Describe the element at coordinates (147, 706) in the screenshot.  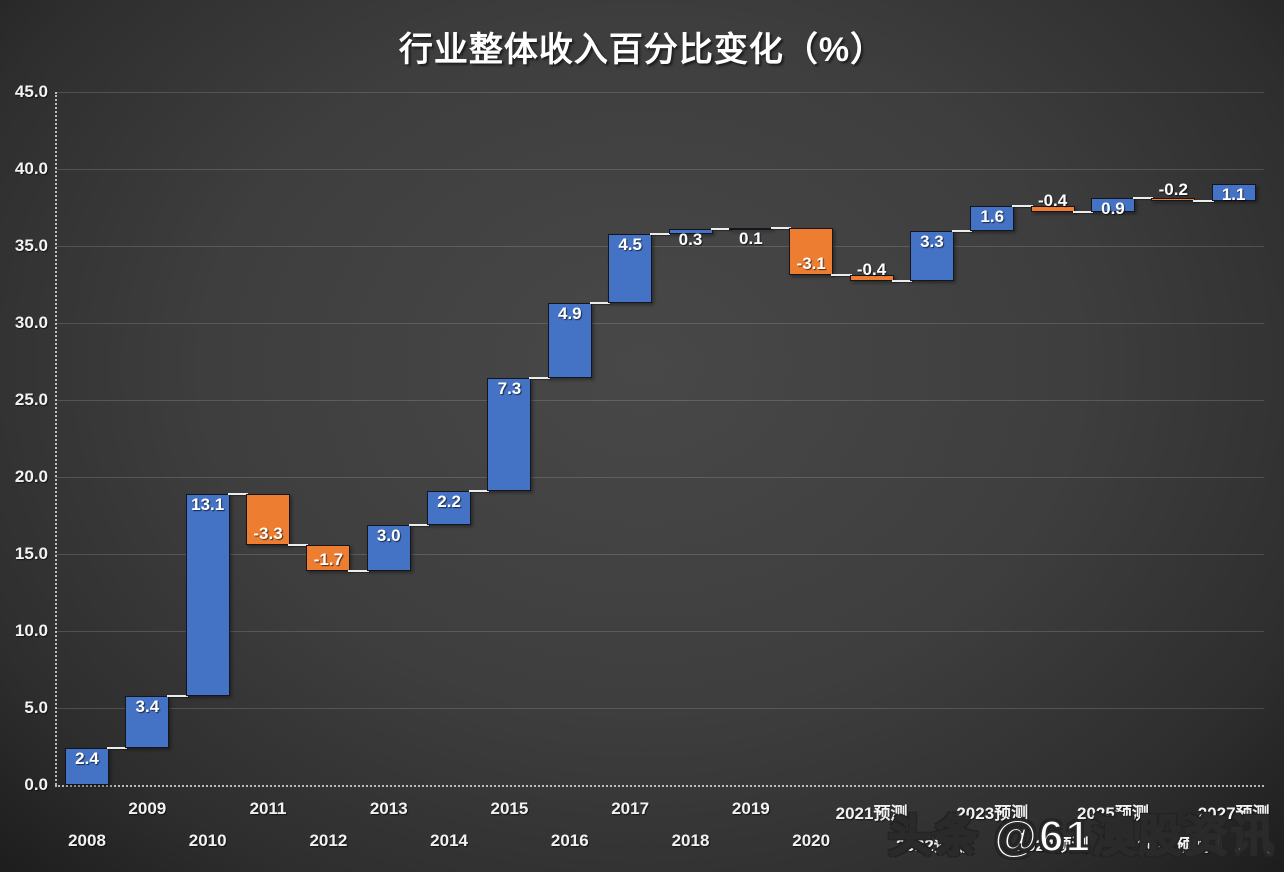
I see `bar-value-label: 3.4` at that location.